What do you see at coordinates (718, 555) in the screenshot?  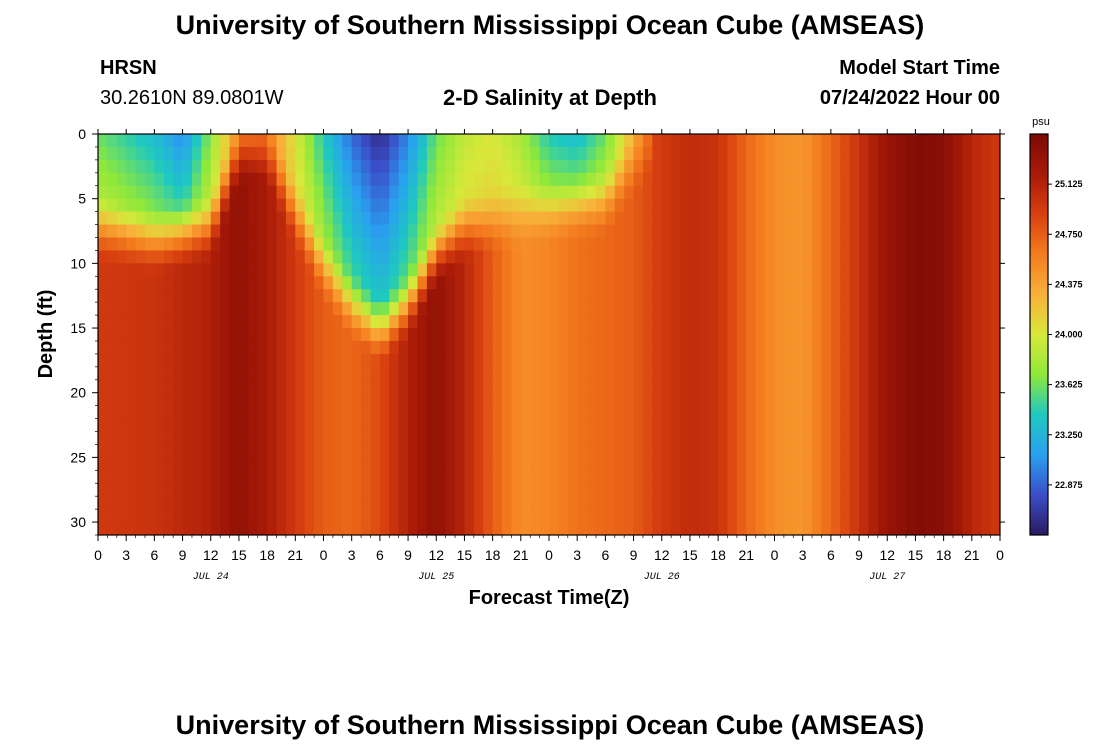 I see `x-tick-label: 18` at bounding box center [718, 555].